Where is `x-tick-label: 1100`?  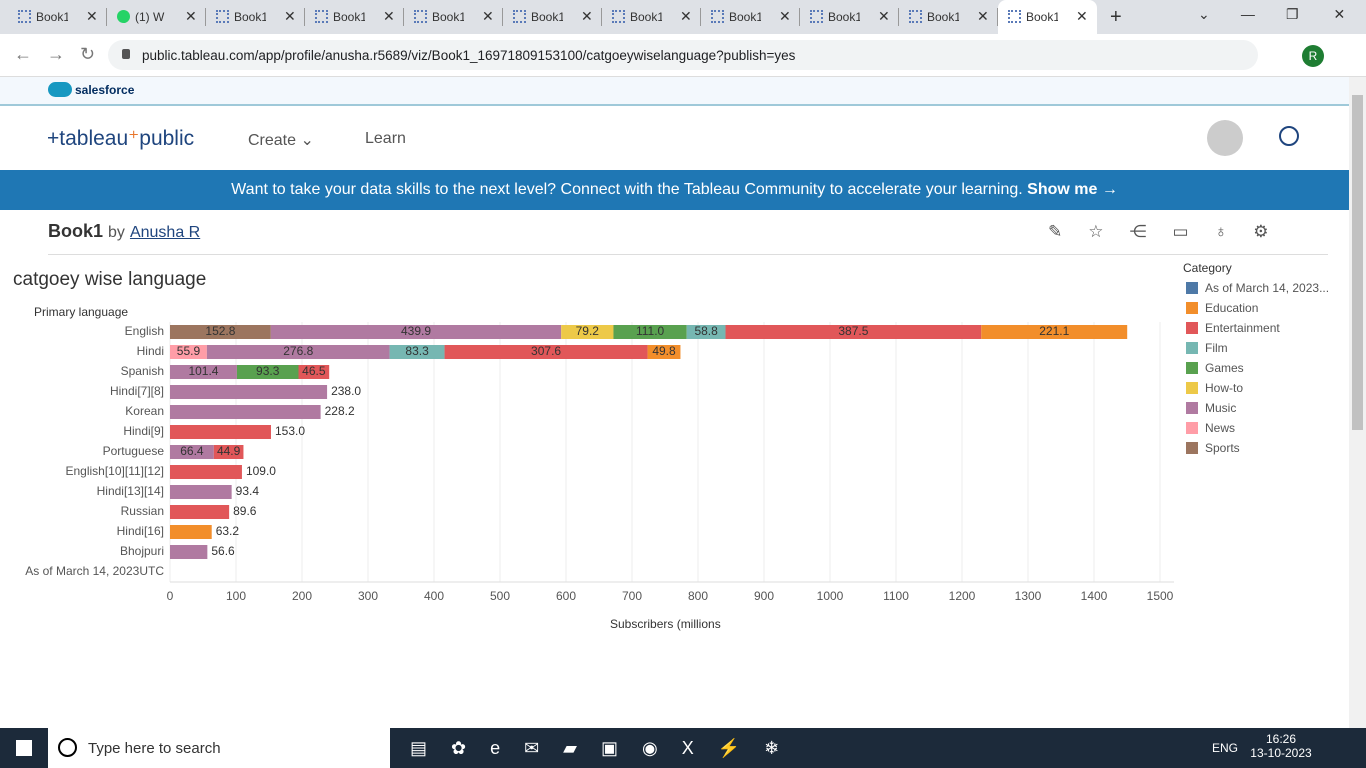 x-tick-label: 1100 is located at coordinates (896, 596).